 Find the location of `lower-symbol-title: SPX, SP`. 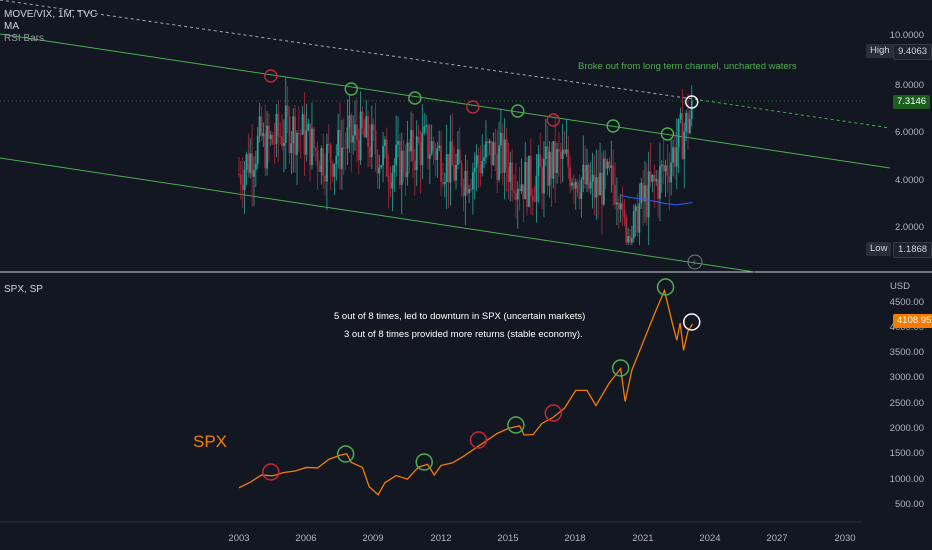

lower-symbol-title: SPX, SP is located at coordinates (23, 289).